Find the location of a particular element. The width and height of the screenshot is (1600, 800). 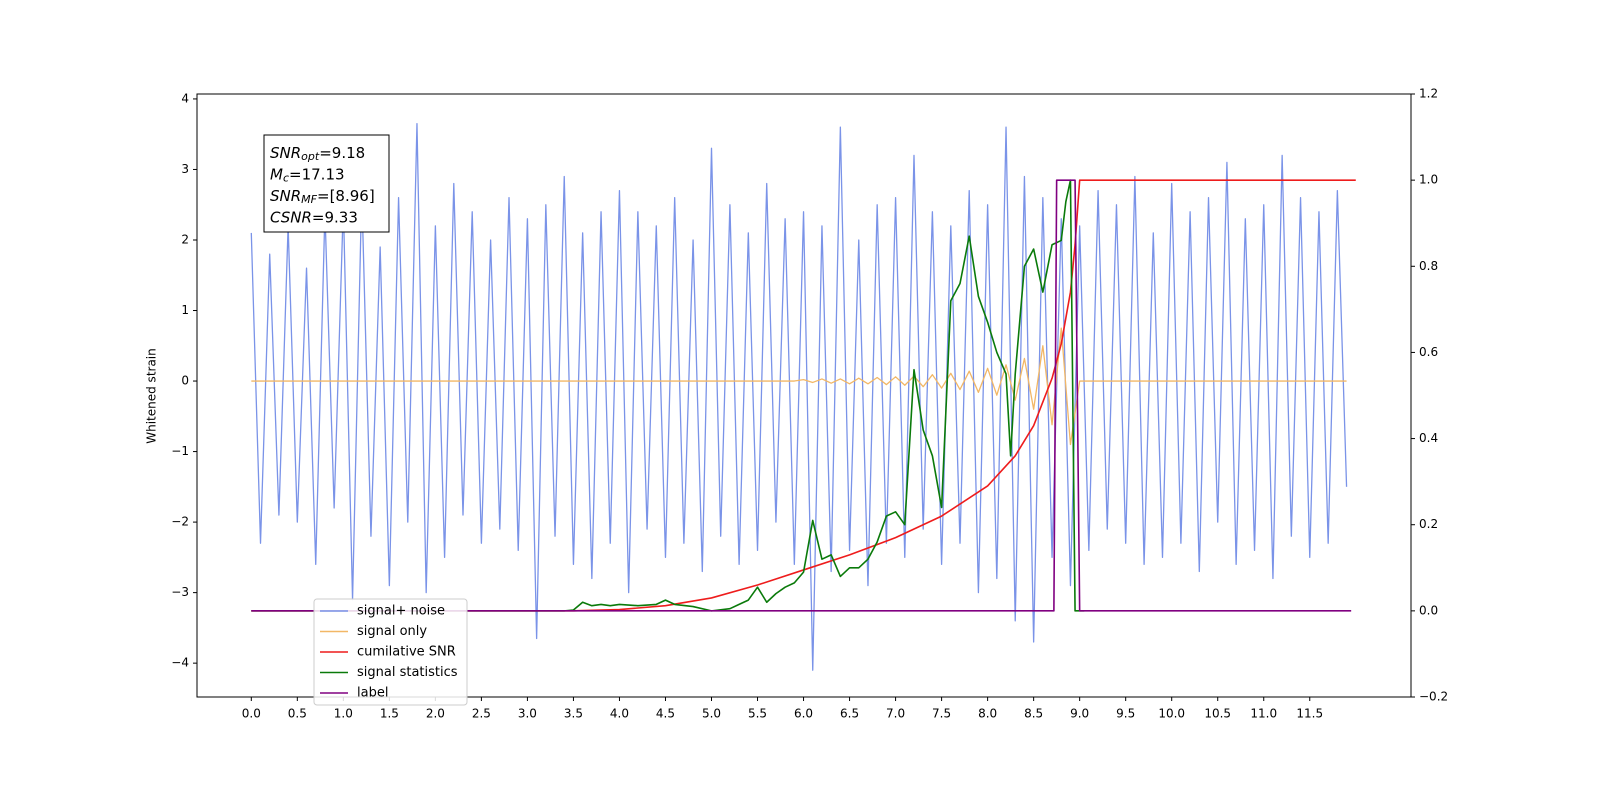

y2-tick-label: 0.0 is located at coordinates (1428, 610).